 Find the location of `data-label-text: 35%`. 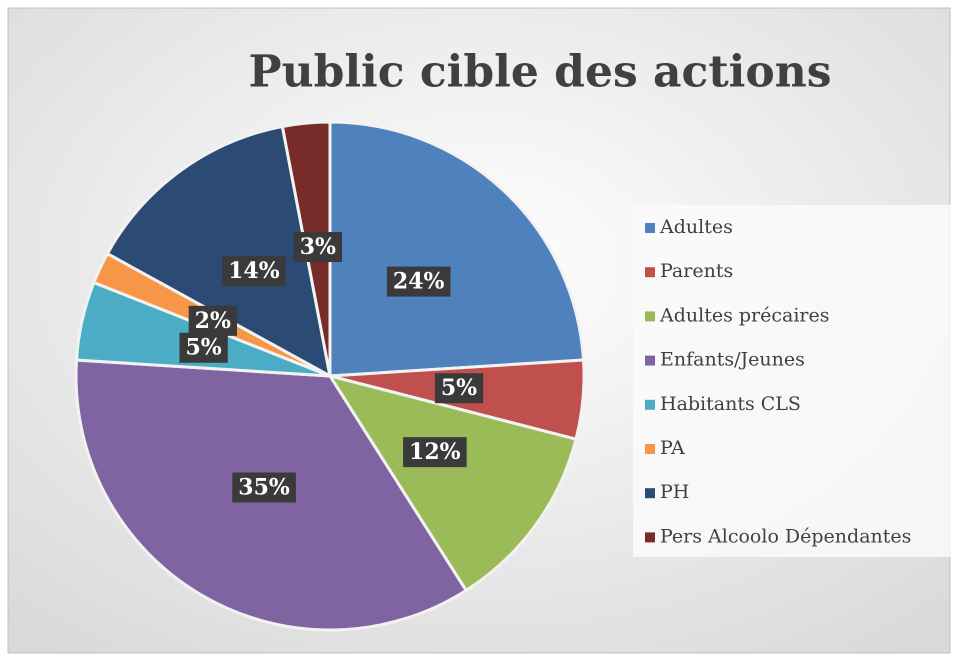

data-label-text: 35% is located at coordinates (264, 488).